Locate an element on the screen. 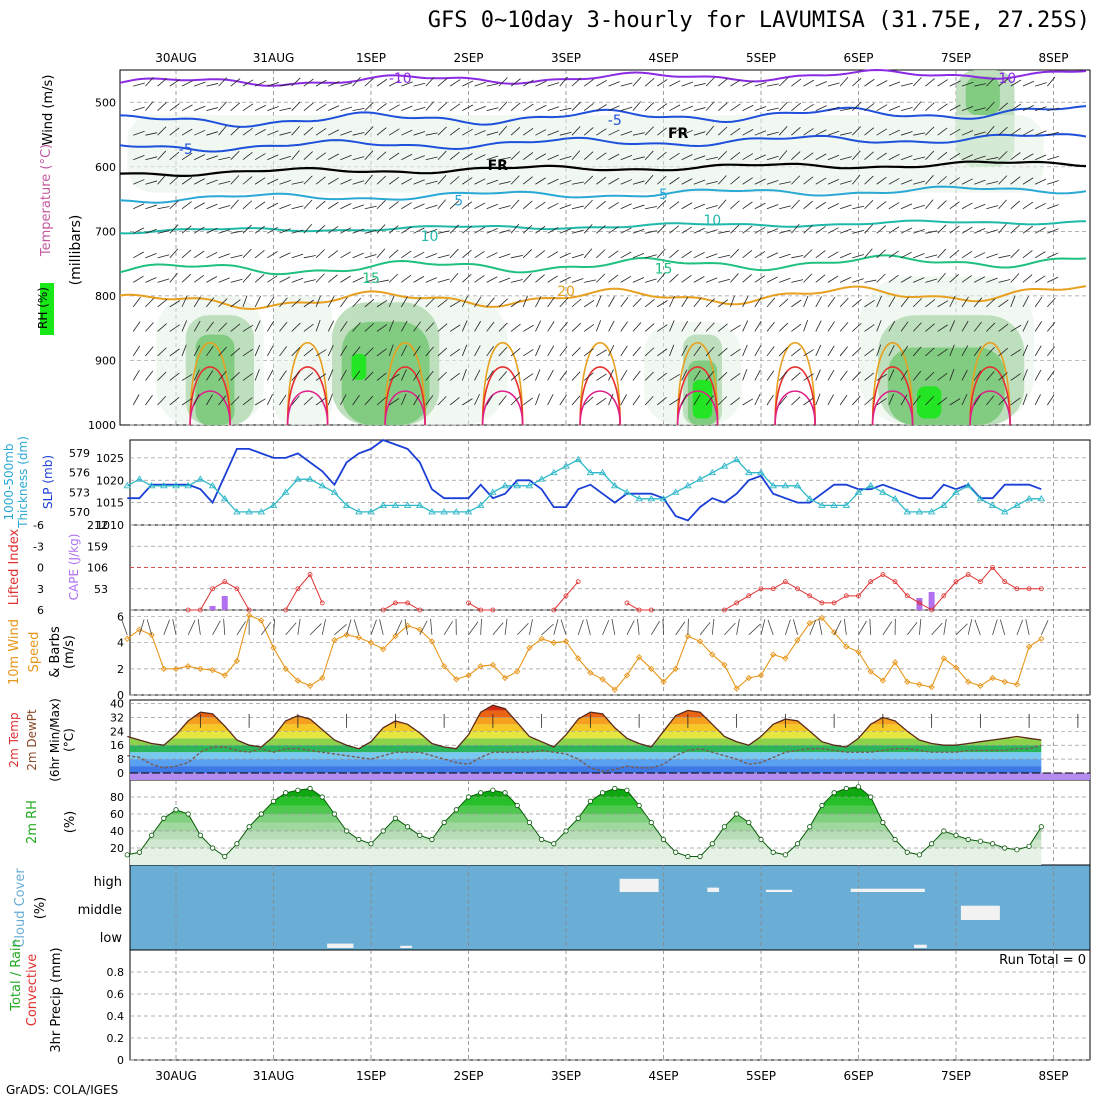 This screenshot has width=1100, height=1100. panel-ylabel: Wind (m/s) is located at coordinates (48, 110).